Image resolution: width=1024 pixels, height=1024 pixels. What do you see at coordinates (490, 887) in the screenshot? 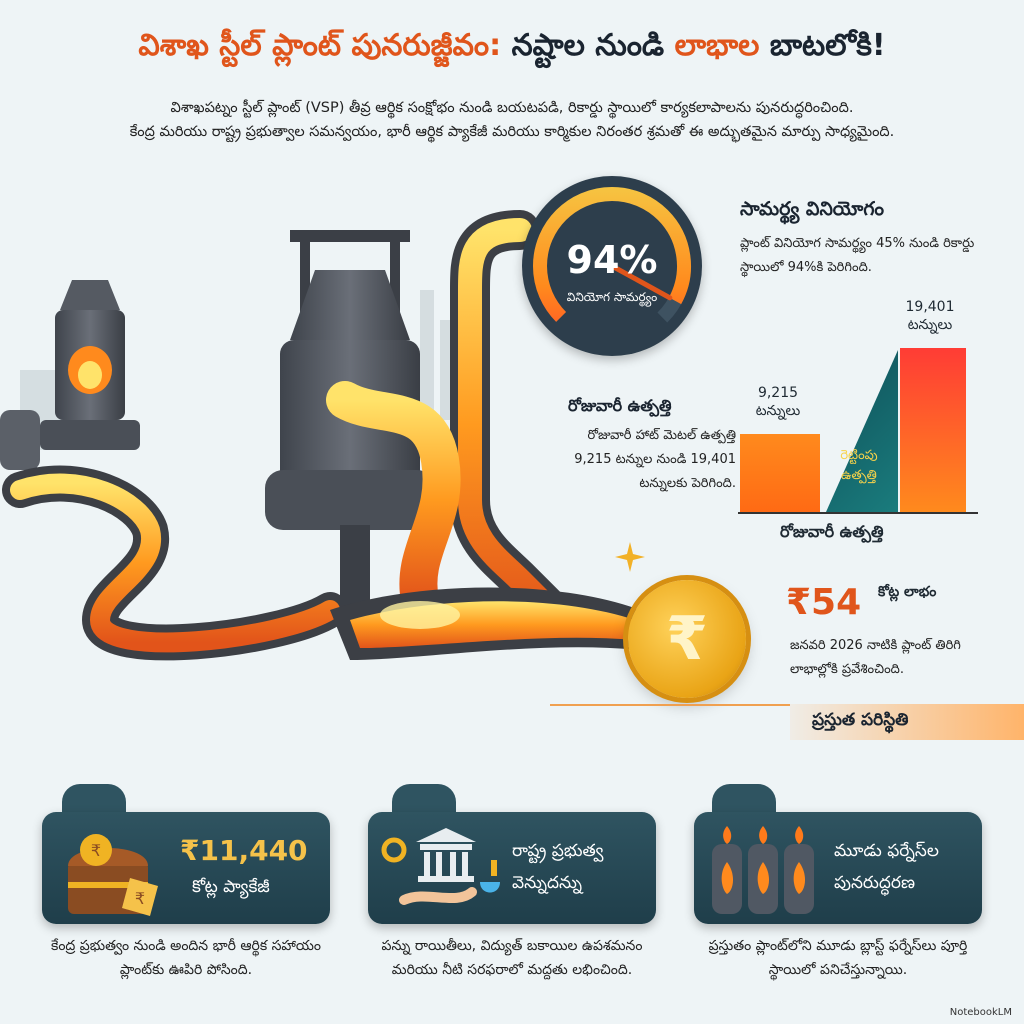
I see `water-drop-icon` at bounding box center [490, 887].